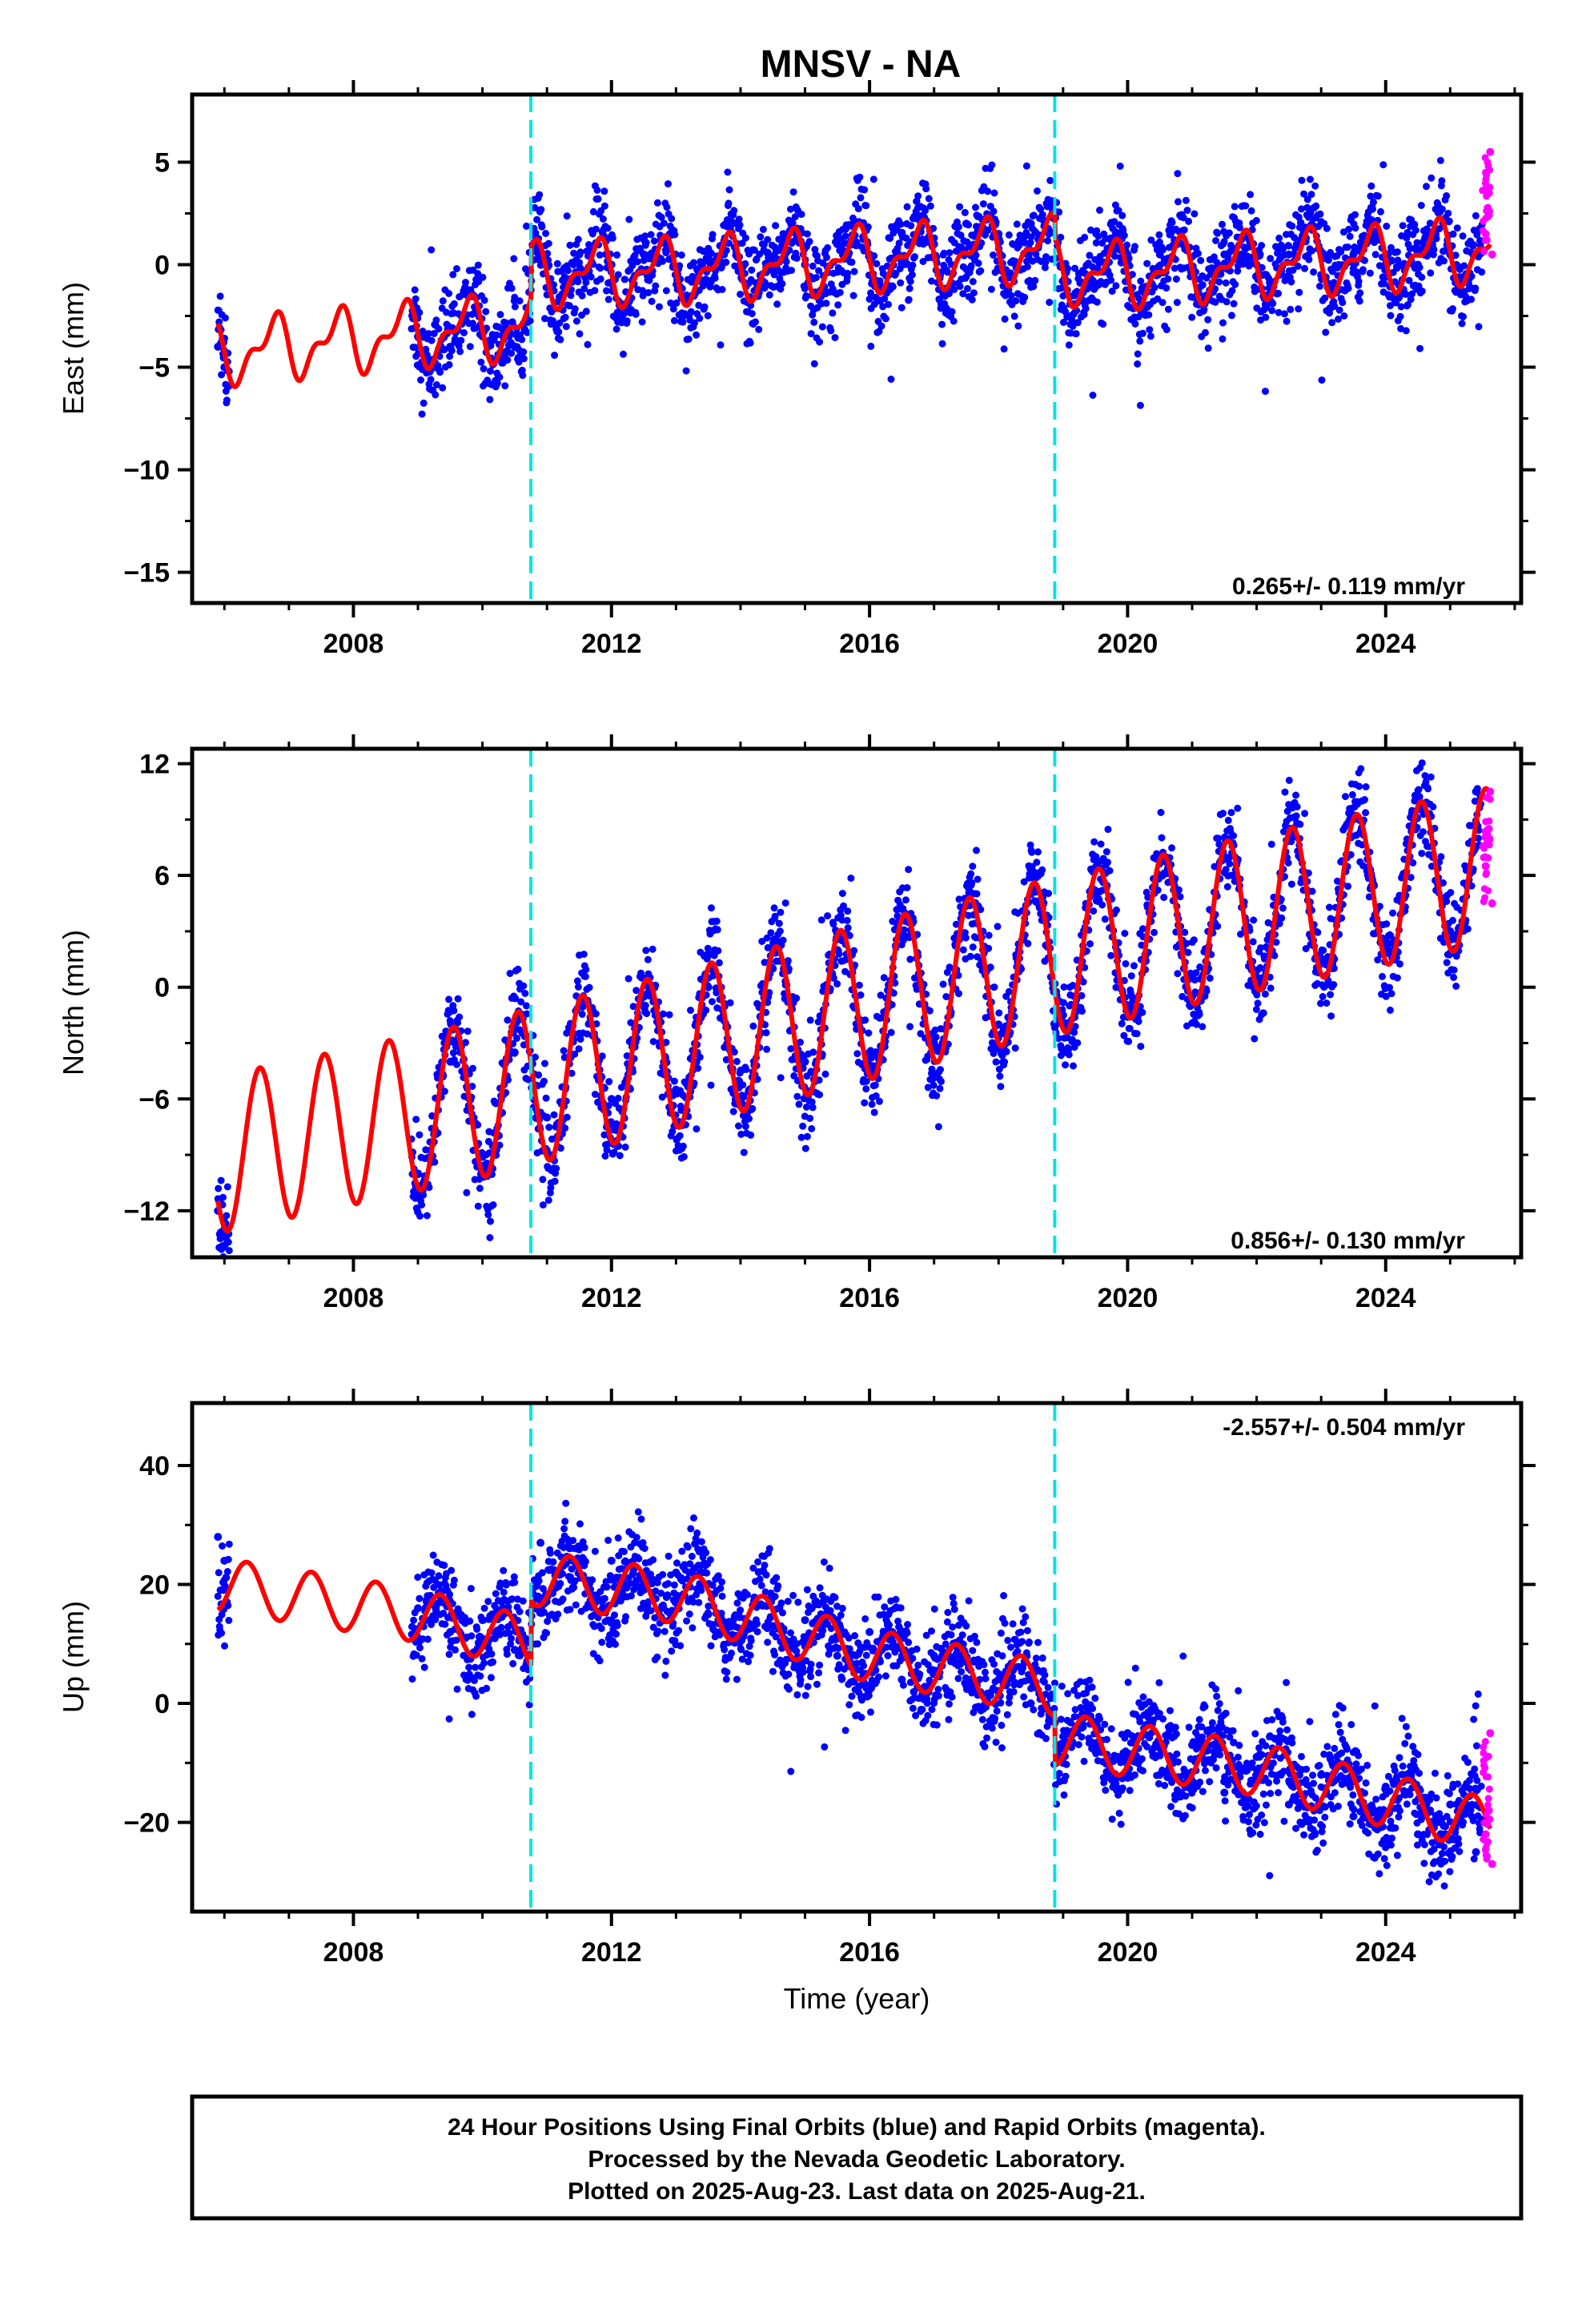 This screenshot has width=1582, height=2324. I want to click on up-model-curve, so click(854, 1699).